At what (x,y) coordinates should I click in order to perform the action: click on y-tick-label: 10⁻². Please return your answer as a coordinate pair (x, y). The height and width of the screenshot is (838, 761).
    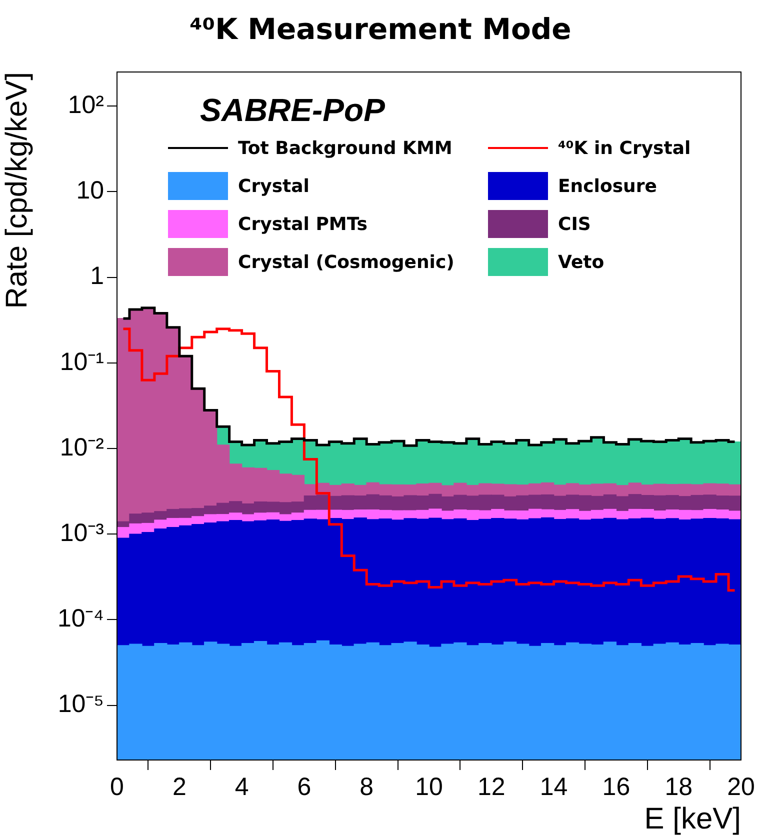
    Looking at the image, I should click on (82, 447).